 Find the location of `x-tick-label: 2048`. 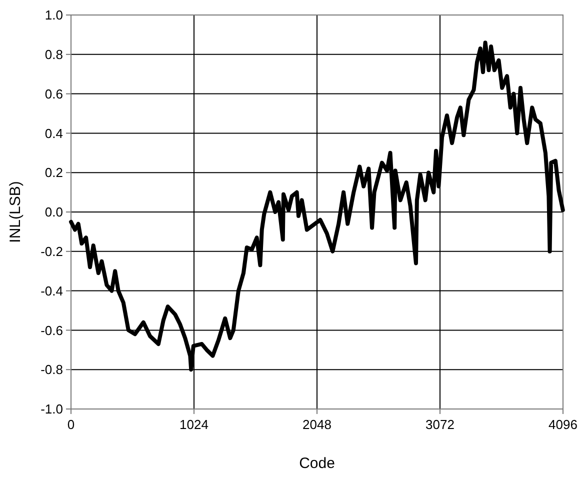

x-tick-label: 2048 is located at coordinates (317, 424).